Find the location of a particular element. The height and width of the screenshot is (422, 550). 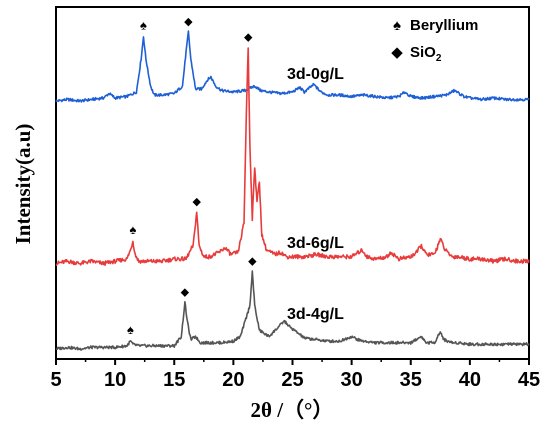

series-label: 3d-0g/L is located at coordinates (315, 74).